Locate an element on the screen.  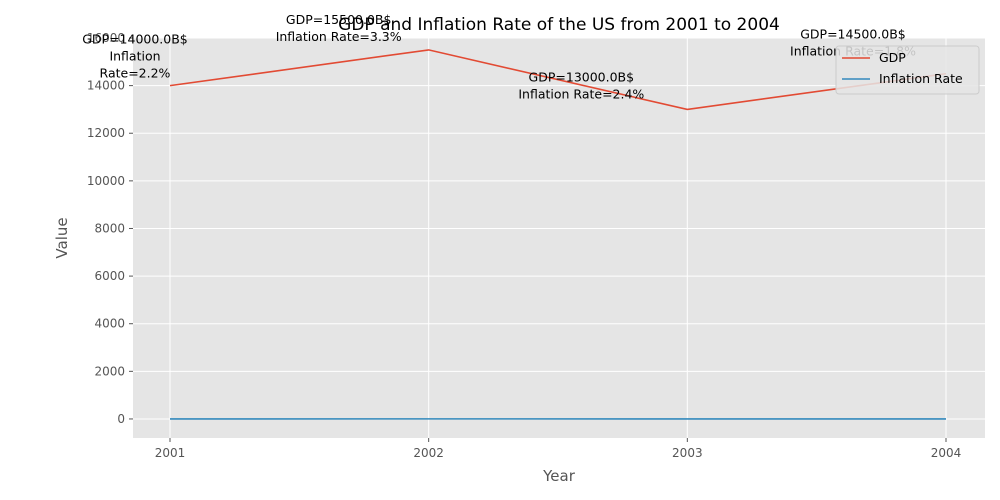
y-tick-label: 10000 is located at coordinates (106, 181).